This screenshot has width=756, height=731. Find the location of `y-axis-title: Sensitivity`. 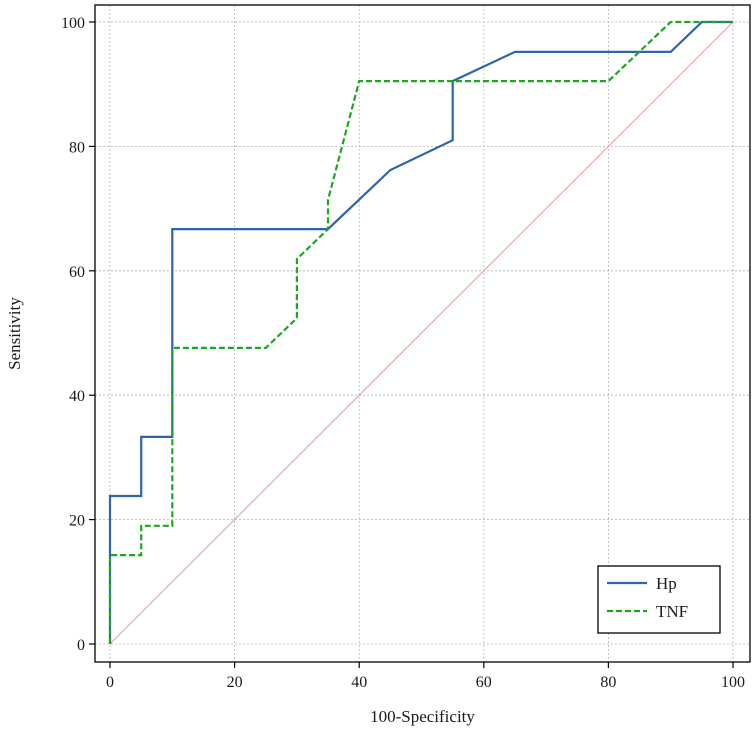

y-axis-title: Sensitivity is located at coordinates (14, 333).